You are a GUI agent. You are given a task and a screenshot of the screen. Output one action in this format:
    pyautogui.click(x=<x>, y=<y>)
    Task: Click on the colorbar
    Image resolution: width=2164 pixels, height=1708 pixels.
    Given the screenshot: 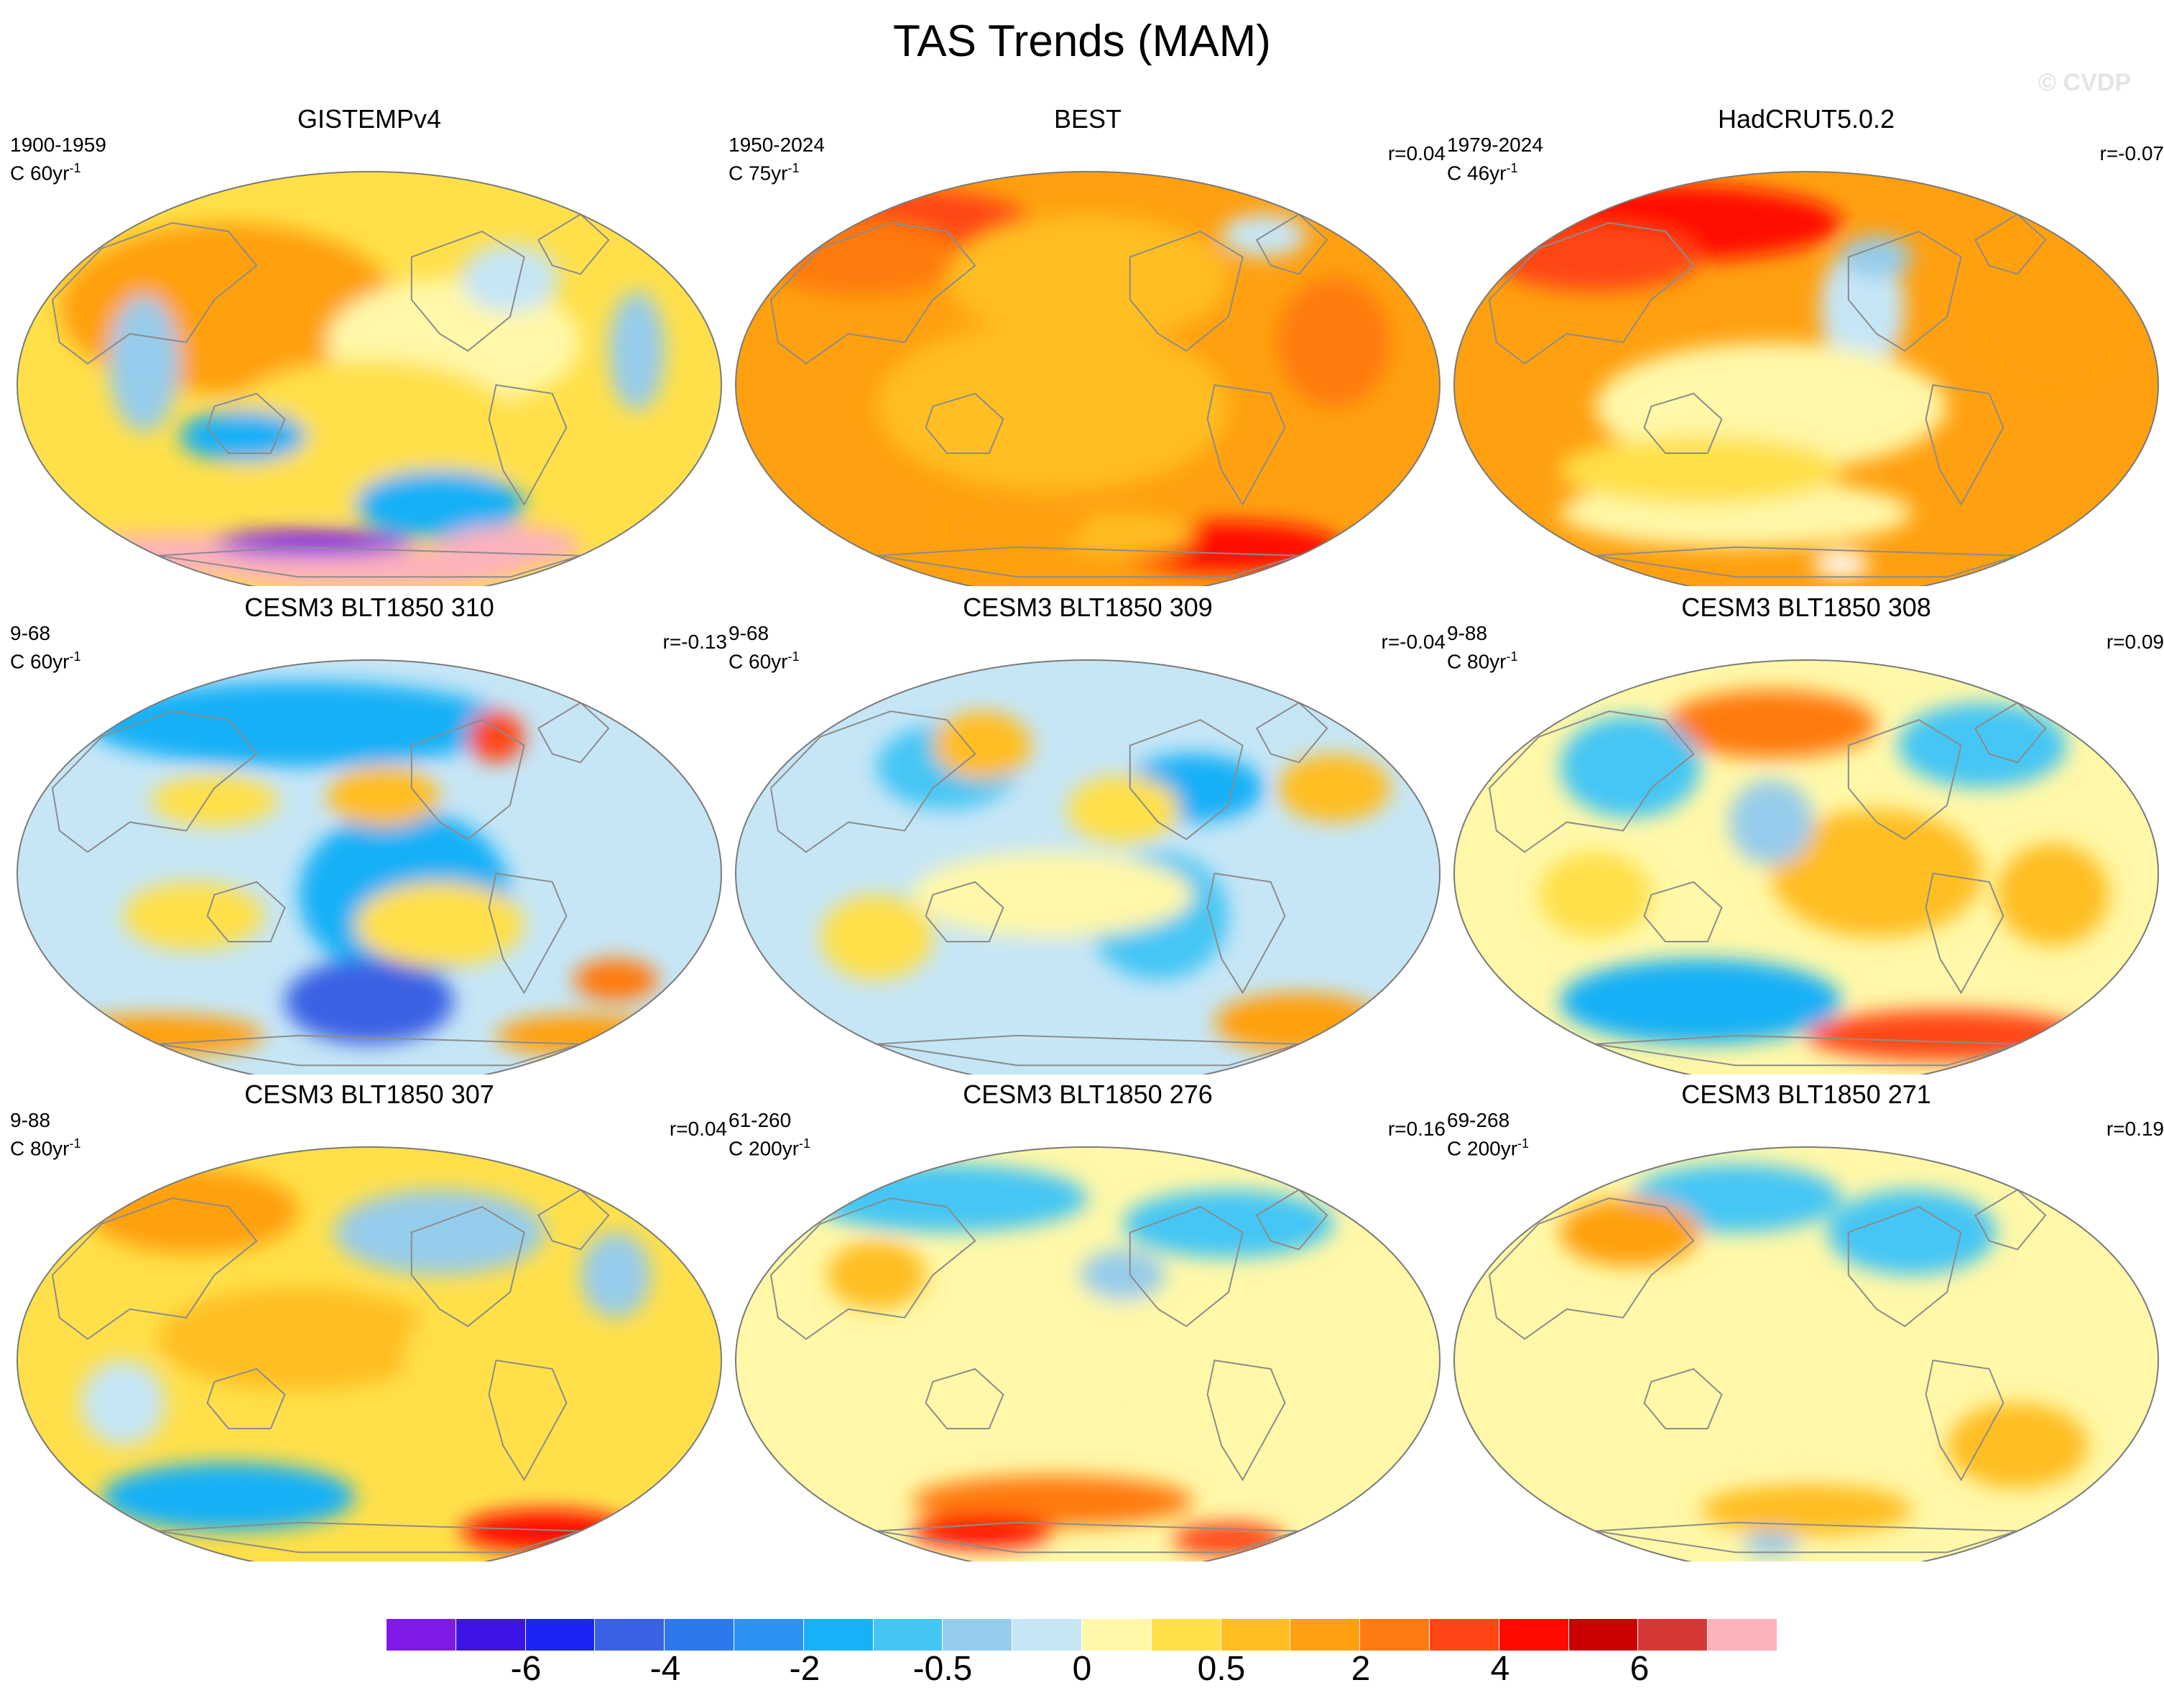 What is the action you would take?
    pyautogui.click(x=1082, y=1636)
    